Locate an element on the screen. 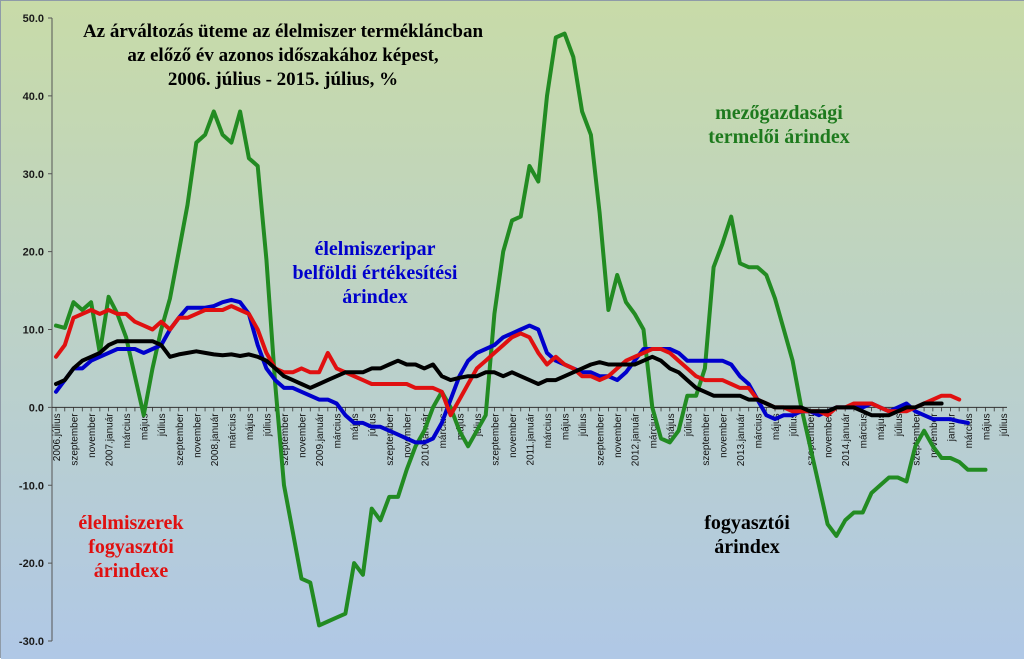 The image size is (1024, 659). x-tick-label: 2012.január is located at coordinates (636, 439).